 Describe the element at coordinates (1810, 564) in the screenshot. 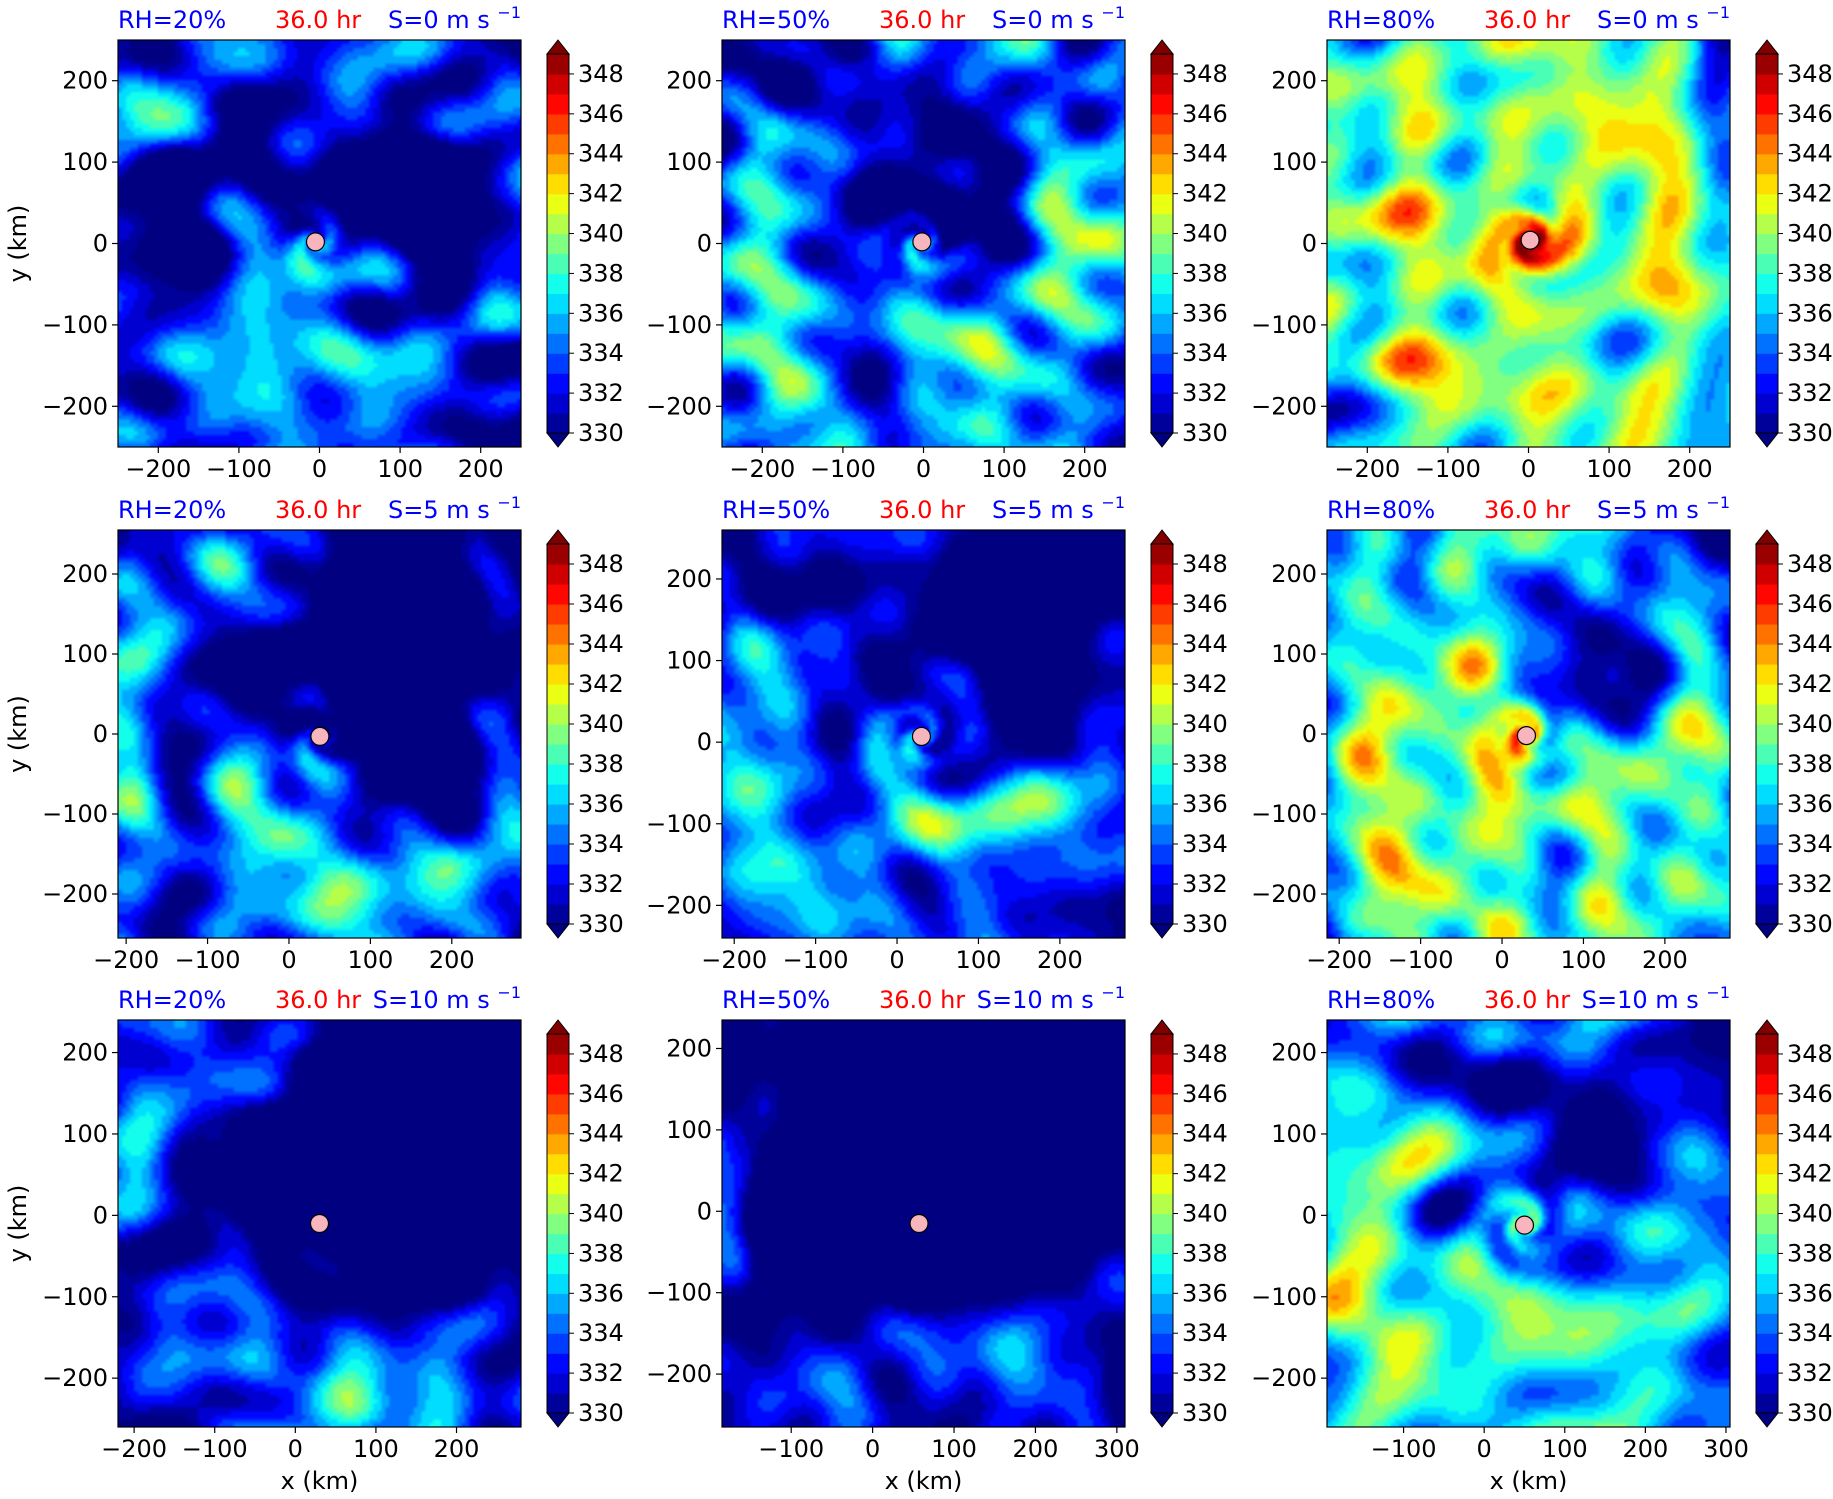

I see `colorbar-tick-label: 348` at that location.